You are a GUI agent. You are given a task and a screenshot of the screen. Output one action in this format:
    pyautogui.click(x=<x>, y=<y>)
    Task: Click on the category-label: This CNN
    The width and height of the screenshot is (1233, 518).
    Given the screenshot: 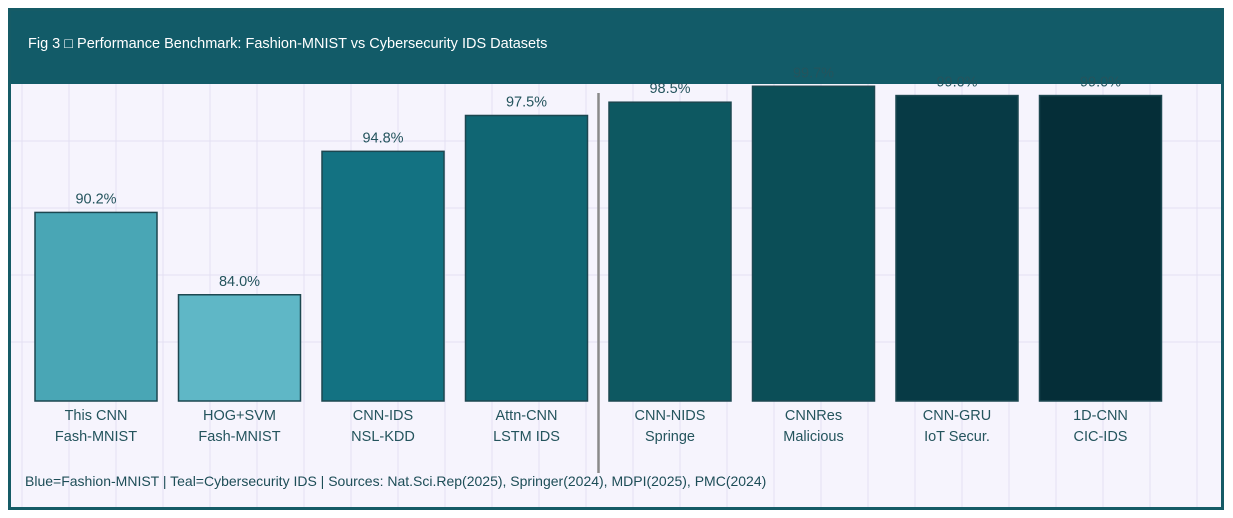 What is the action you would take?
    pyautogui.click(x=96, y=416)
    